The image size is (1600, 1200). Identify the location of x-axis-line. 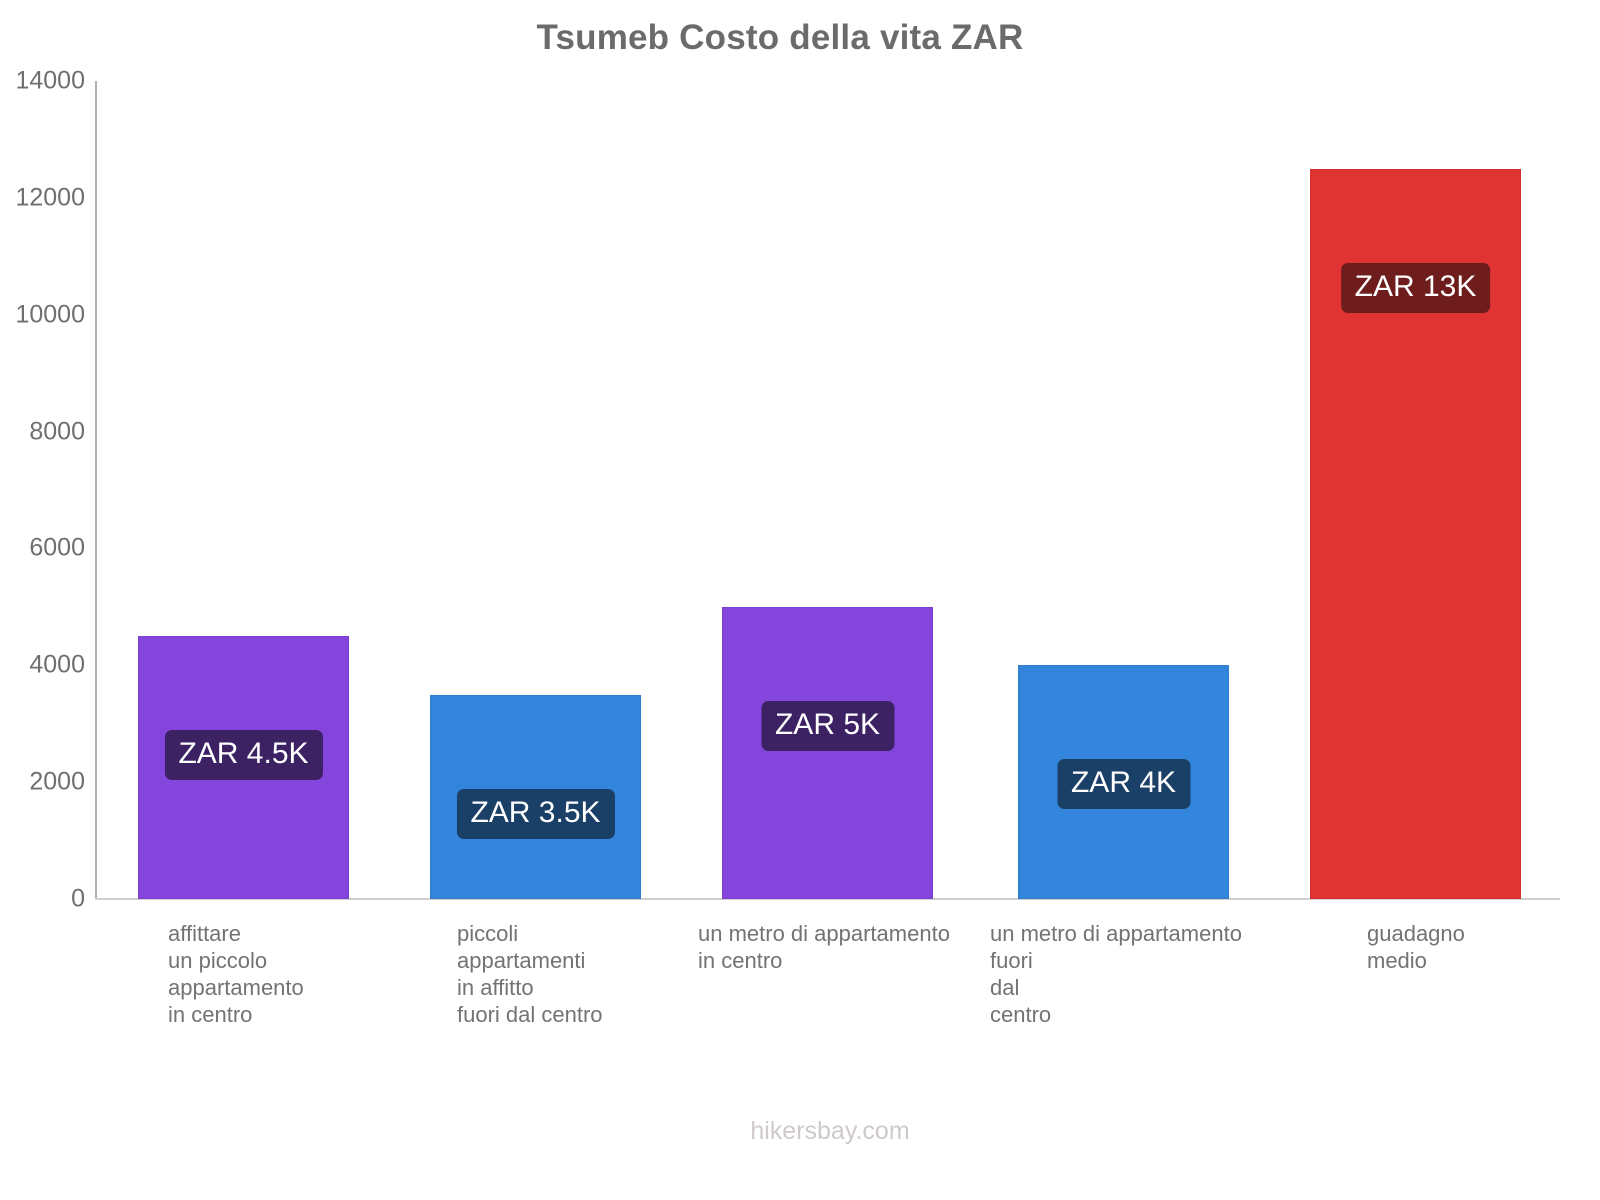
(827, 899).